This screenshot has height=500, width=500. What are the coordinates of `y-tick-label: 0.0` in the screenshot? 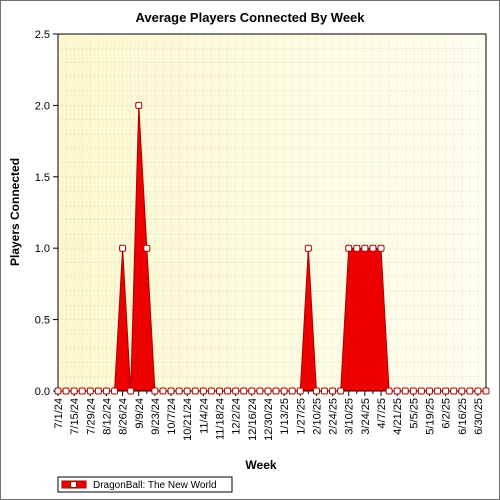 It's located at (42, 392).